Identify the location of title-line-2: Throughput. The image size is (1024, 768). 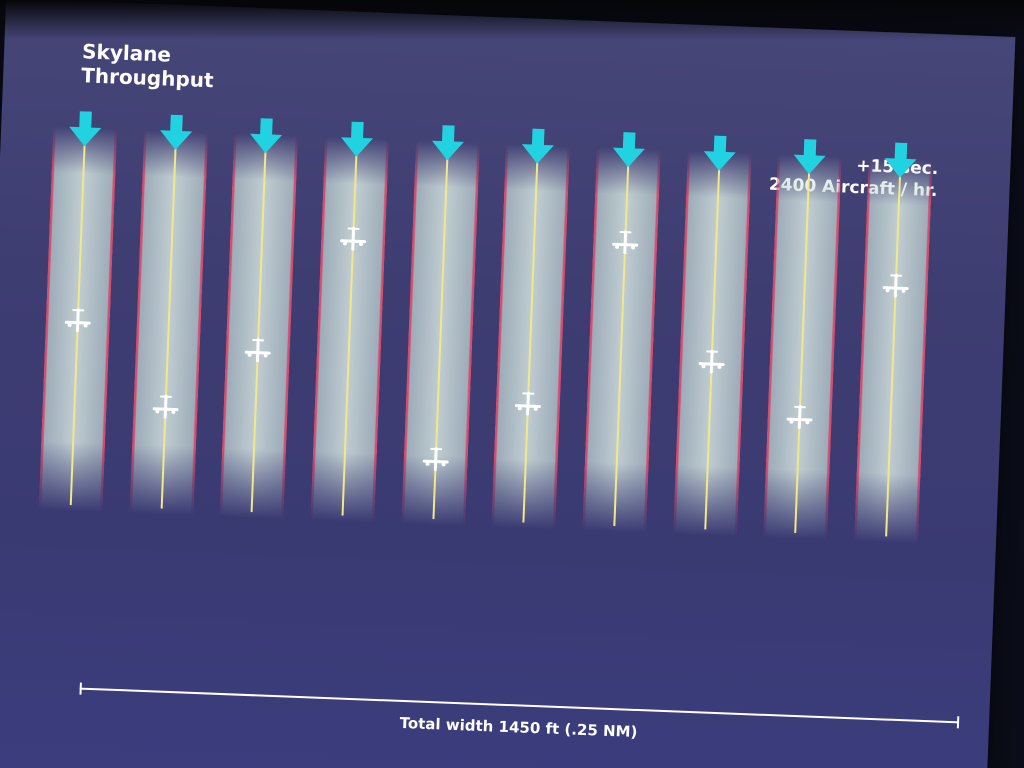
(147, 78).